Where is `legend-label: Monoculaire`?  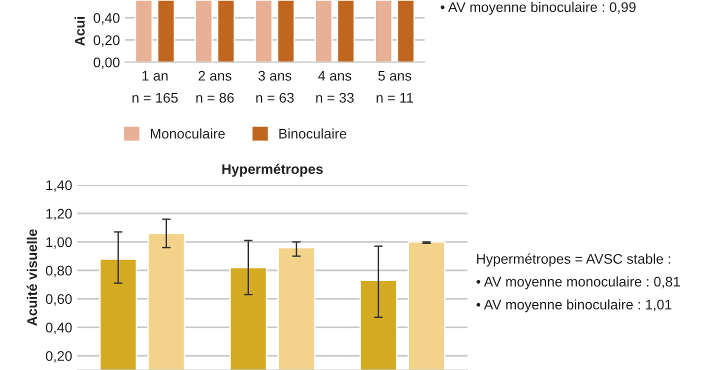
legend-label: Monoculaire is located at coordinates (187, 133).